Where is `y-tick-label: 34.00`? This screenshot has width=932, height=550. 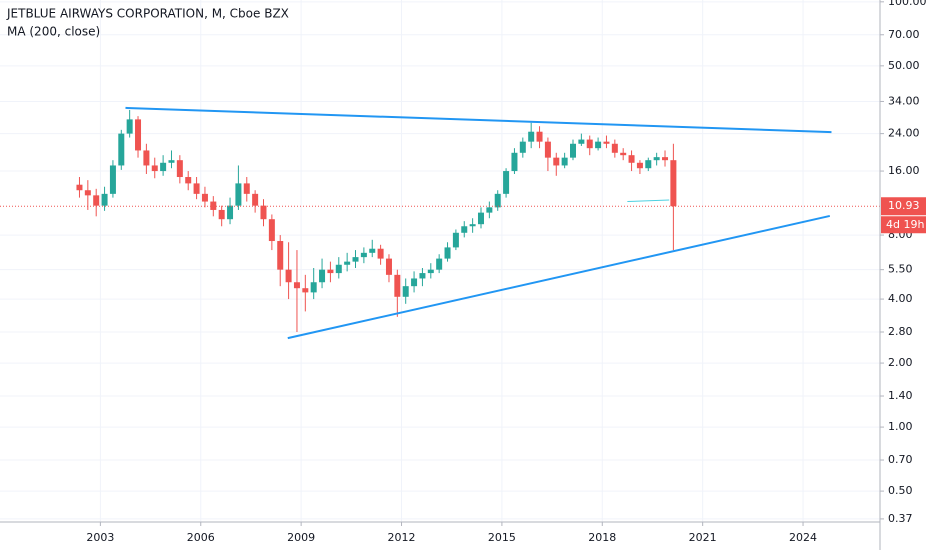
y-tick-label: 34.00 is located at coordinates (904, 100).